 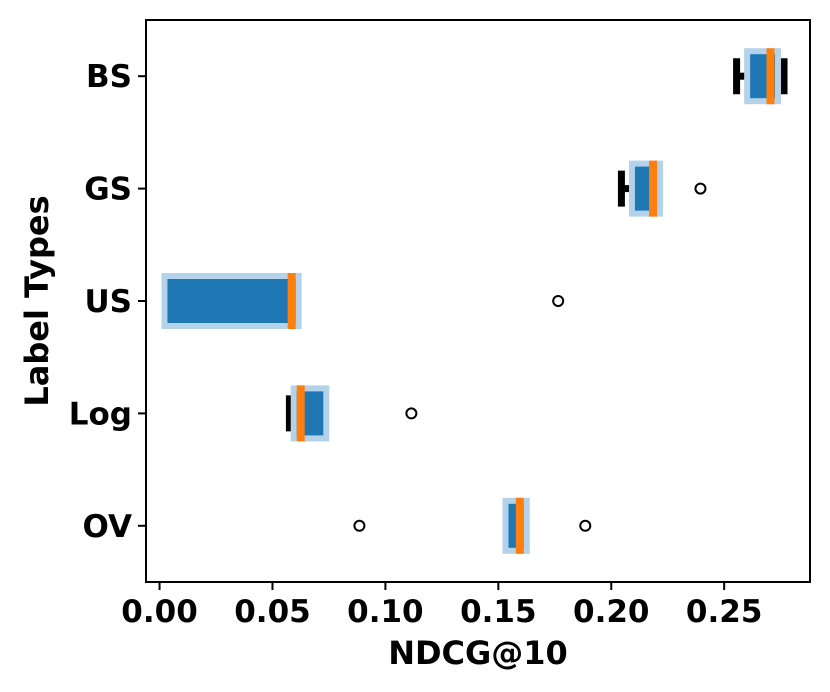 I want to click on x-axis-title: NDCG@10, so click(x=478, y=653).